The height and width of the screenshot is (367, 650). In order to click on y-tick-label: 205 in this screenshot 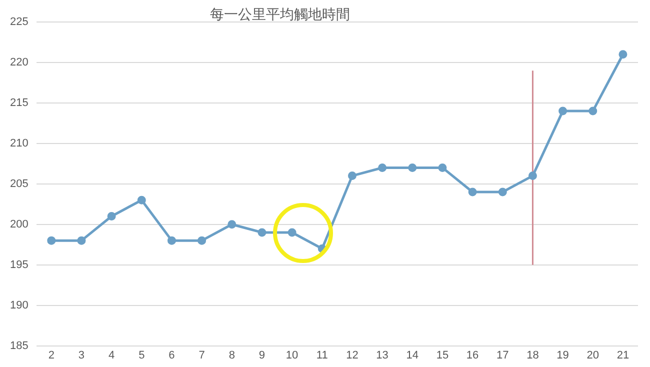, I will do `click(19, 184)`.